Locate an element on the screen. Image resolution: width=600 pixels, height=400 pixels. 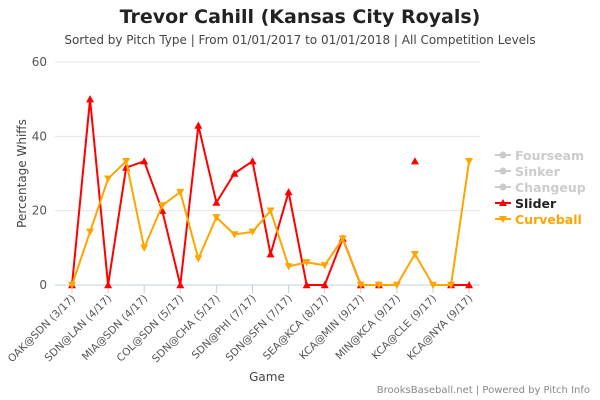
legend-item-sinker: Sinker is located at coordinates (540, 171).